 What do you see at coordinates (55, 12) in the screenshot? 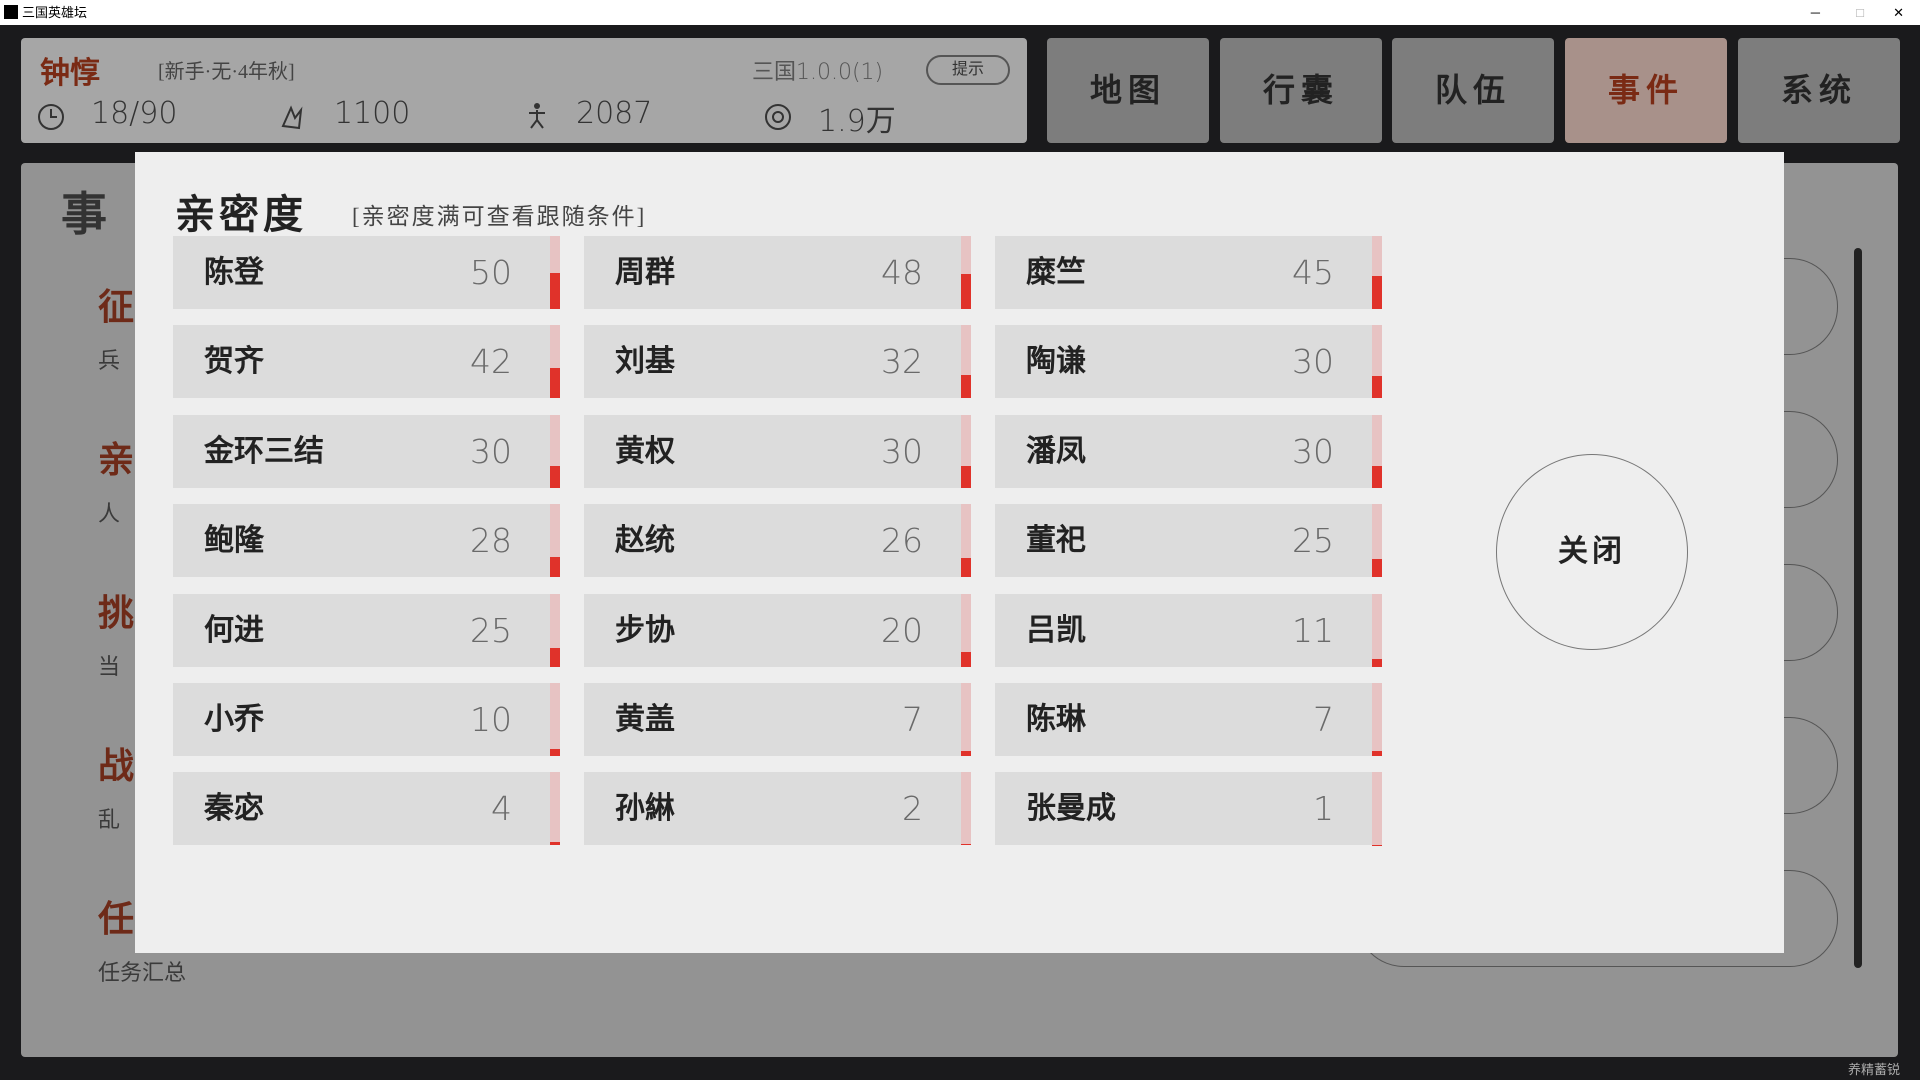
I see `window-title: 三国英雄坛` at bounding box center [55, 12].